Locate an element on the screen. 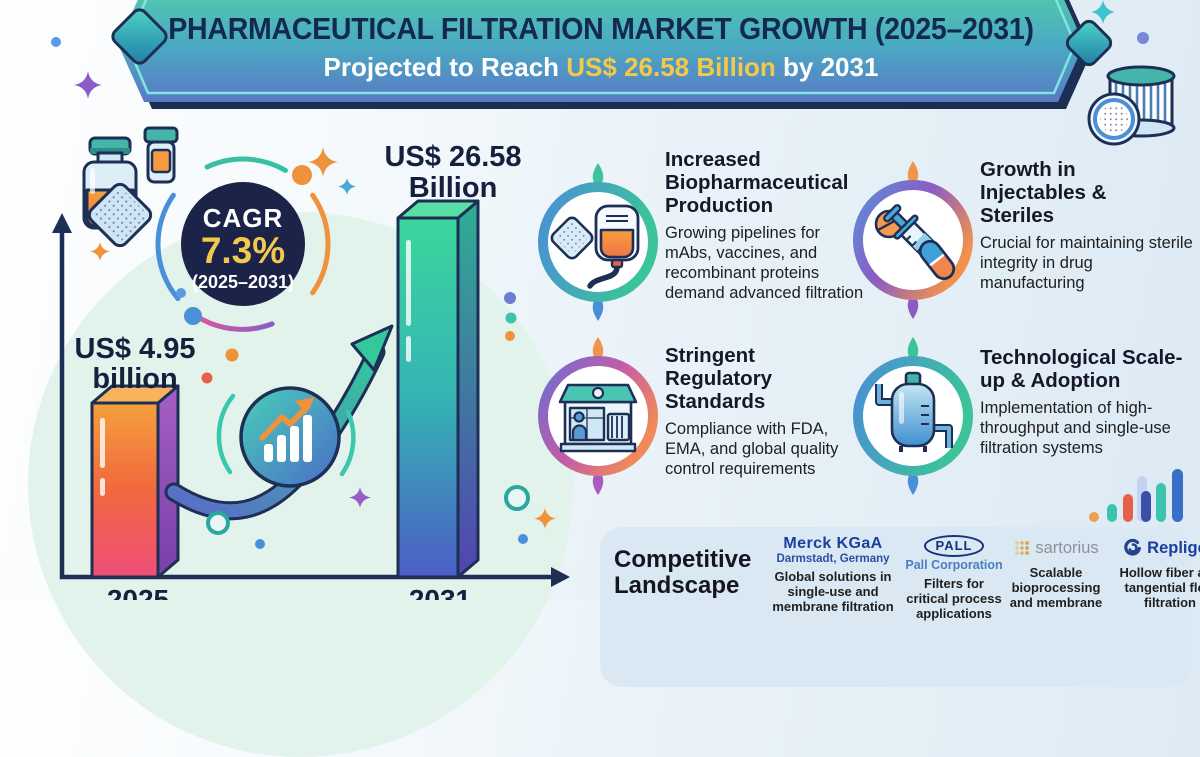 The height and width of the screenshot is (757, 1200). feature-title: Stringent Regulatory Standards is located at coordinates (719, 379).